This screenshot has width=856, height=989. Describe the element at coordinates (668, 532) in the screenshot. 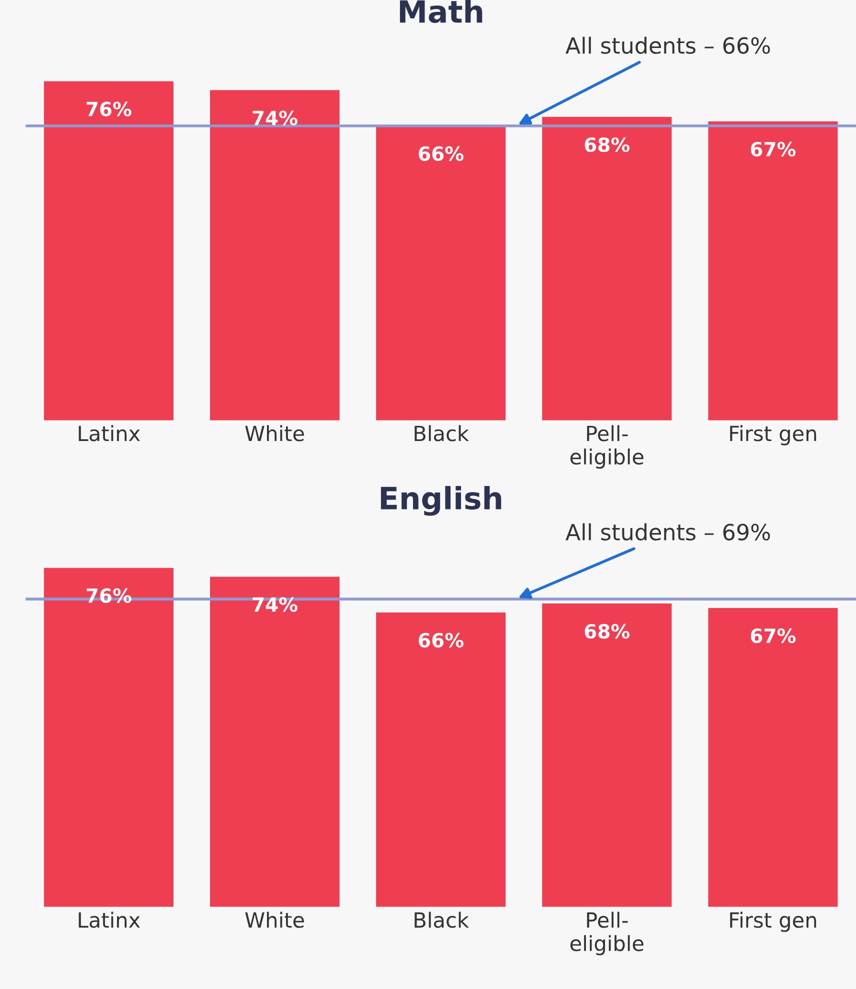

I see `ref-line-label: All students – 69%` at that location.